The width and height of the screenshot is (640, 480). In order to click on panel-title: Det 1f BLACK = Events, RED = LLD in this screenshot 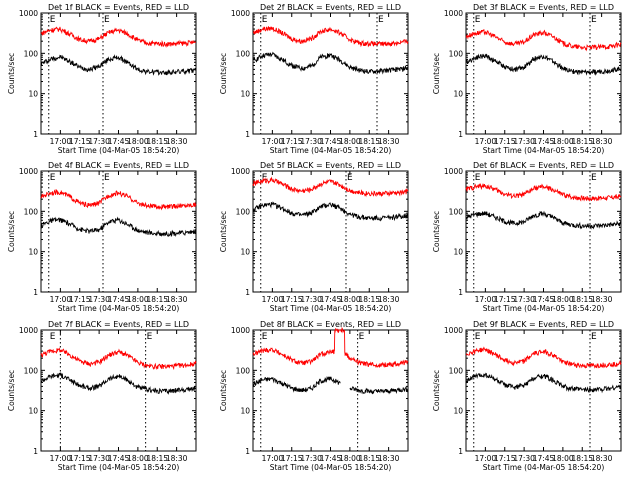, I will do `click(118, 7)`.